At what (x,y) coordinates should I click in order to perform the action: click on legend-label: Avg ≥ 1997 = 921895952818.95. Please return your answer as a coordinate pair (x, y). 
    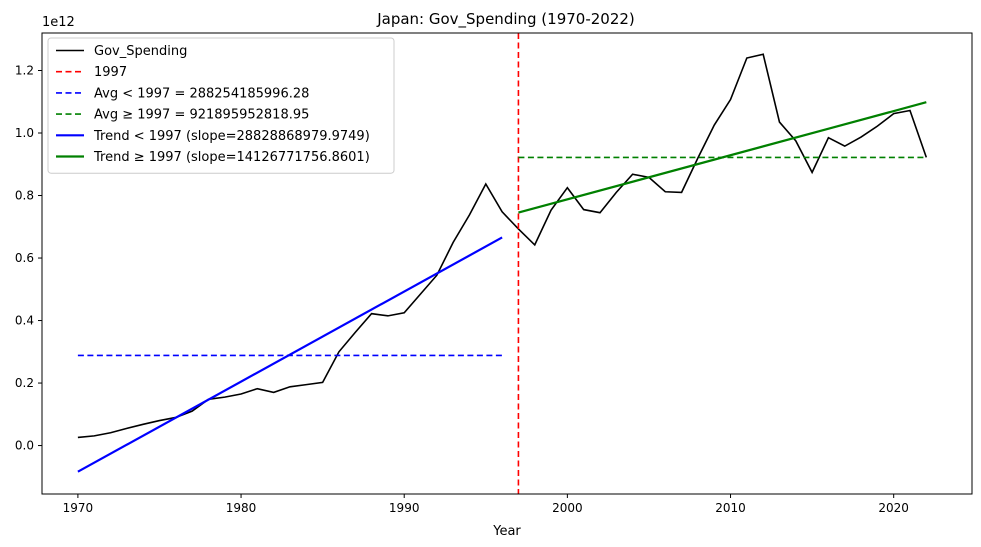
    Looking at the image, I should click on (201, 115).